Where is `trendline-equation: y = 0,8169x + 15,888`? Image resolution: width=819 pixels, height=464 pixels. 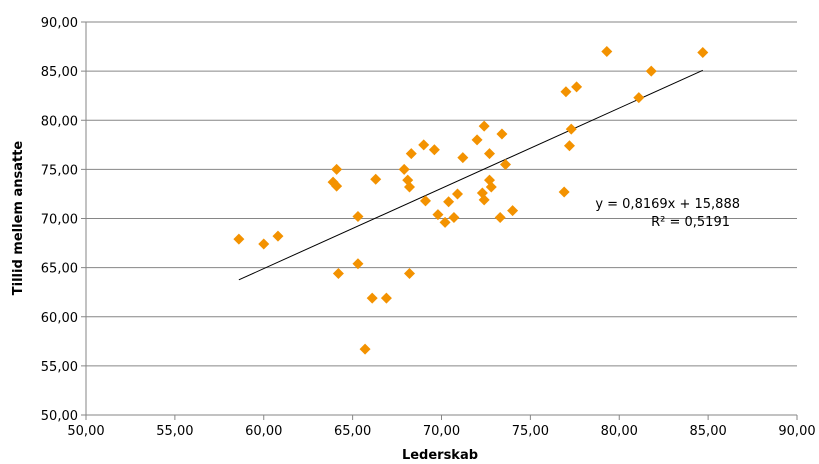
trendline-equation: y = 0,8169x + 15,888 is located at coordinates (667, 204).